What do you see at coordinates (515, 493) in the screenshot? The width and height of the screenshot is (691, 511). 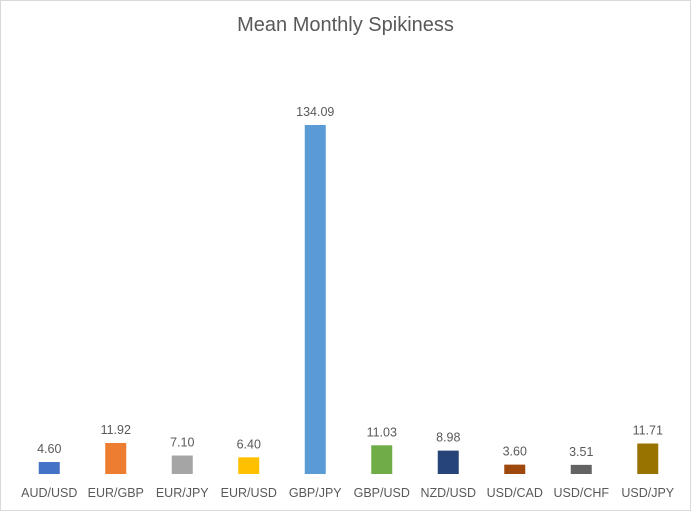 I see `x-tick-label-usd-cad: USD/CAD` at bounding box center [515, 493].